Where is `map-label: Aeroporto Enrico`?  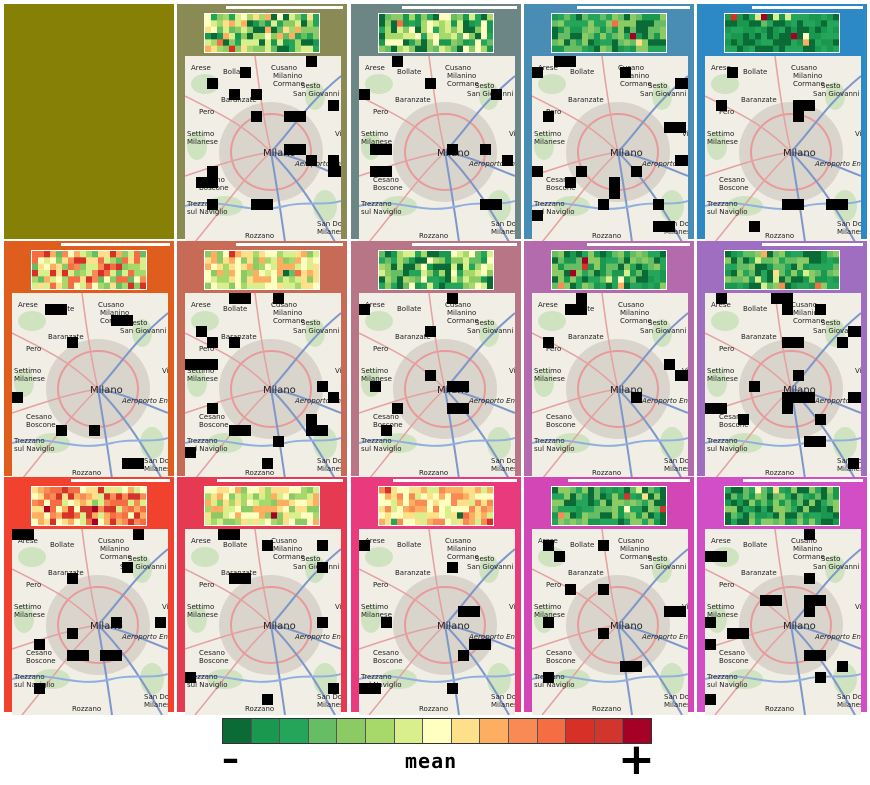 map-label: Aeroporto Enrico is located at coordinates (837, 164).